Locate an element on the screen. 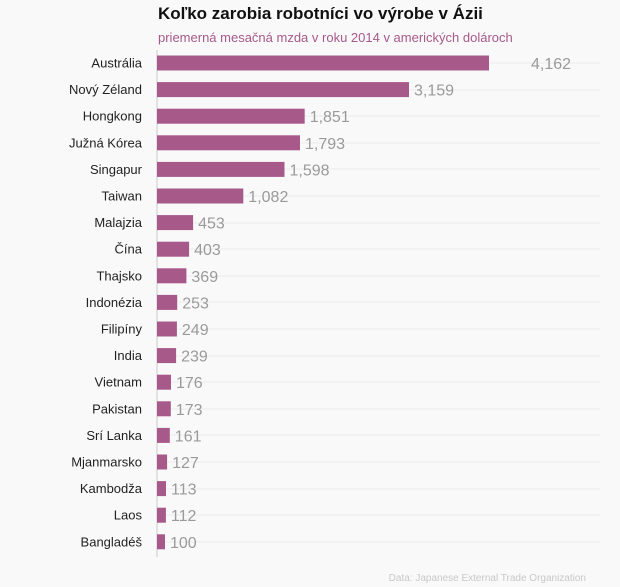 This screenshot has height=587, width=620. value-label: 1,598 is located at coordinates (310, 170).